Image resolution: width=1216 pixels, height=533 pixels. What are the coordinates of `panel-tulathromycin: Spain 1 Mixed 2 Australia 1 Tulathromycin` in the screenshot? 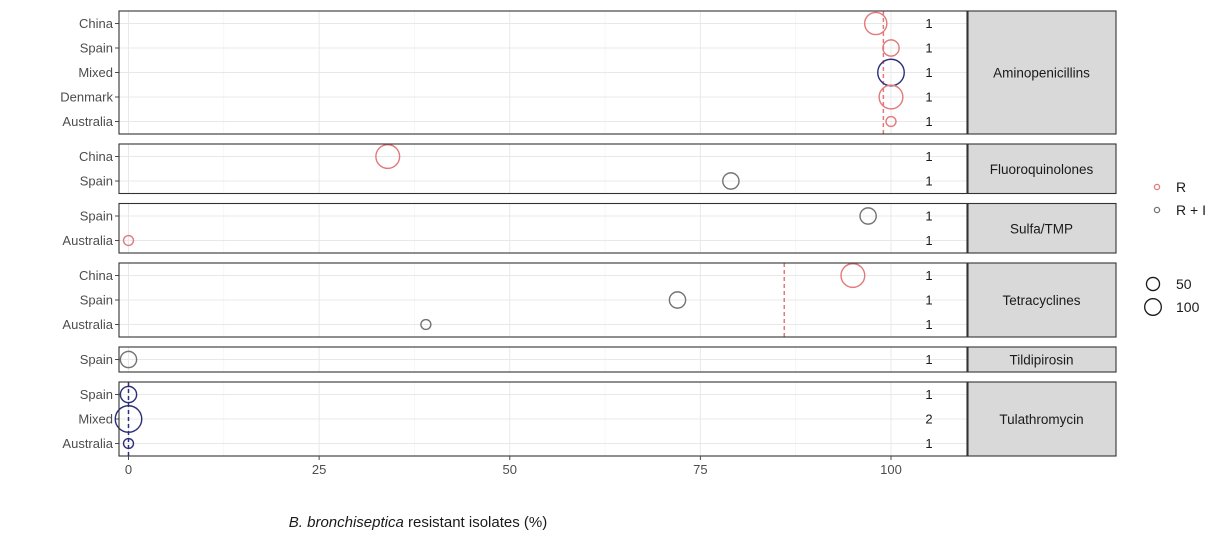 It's located at (589, 419).